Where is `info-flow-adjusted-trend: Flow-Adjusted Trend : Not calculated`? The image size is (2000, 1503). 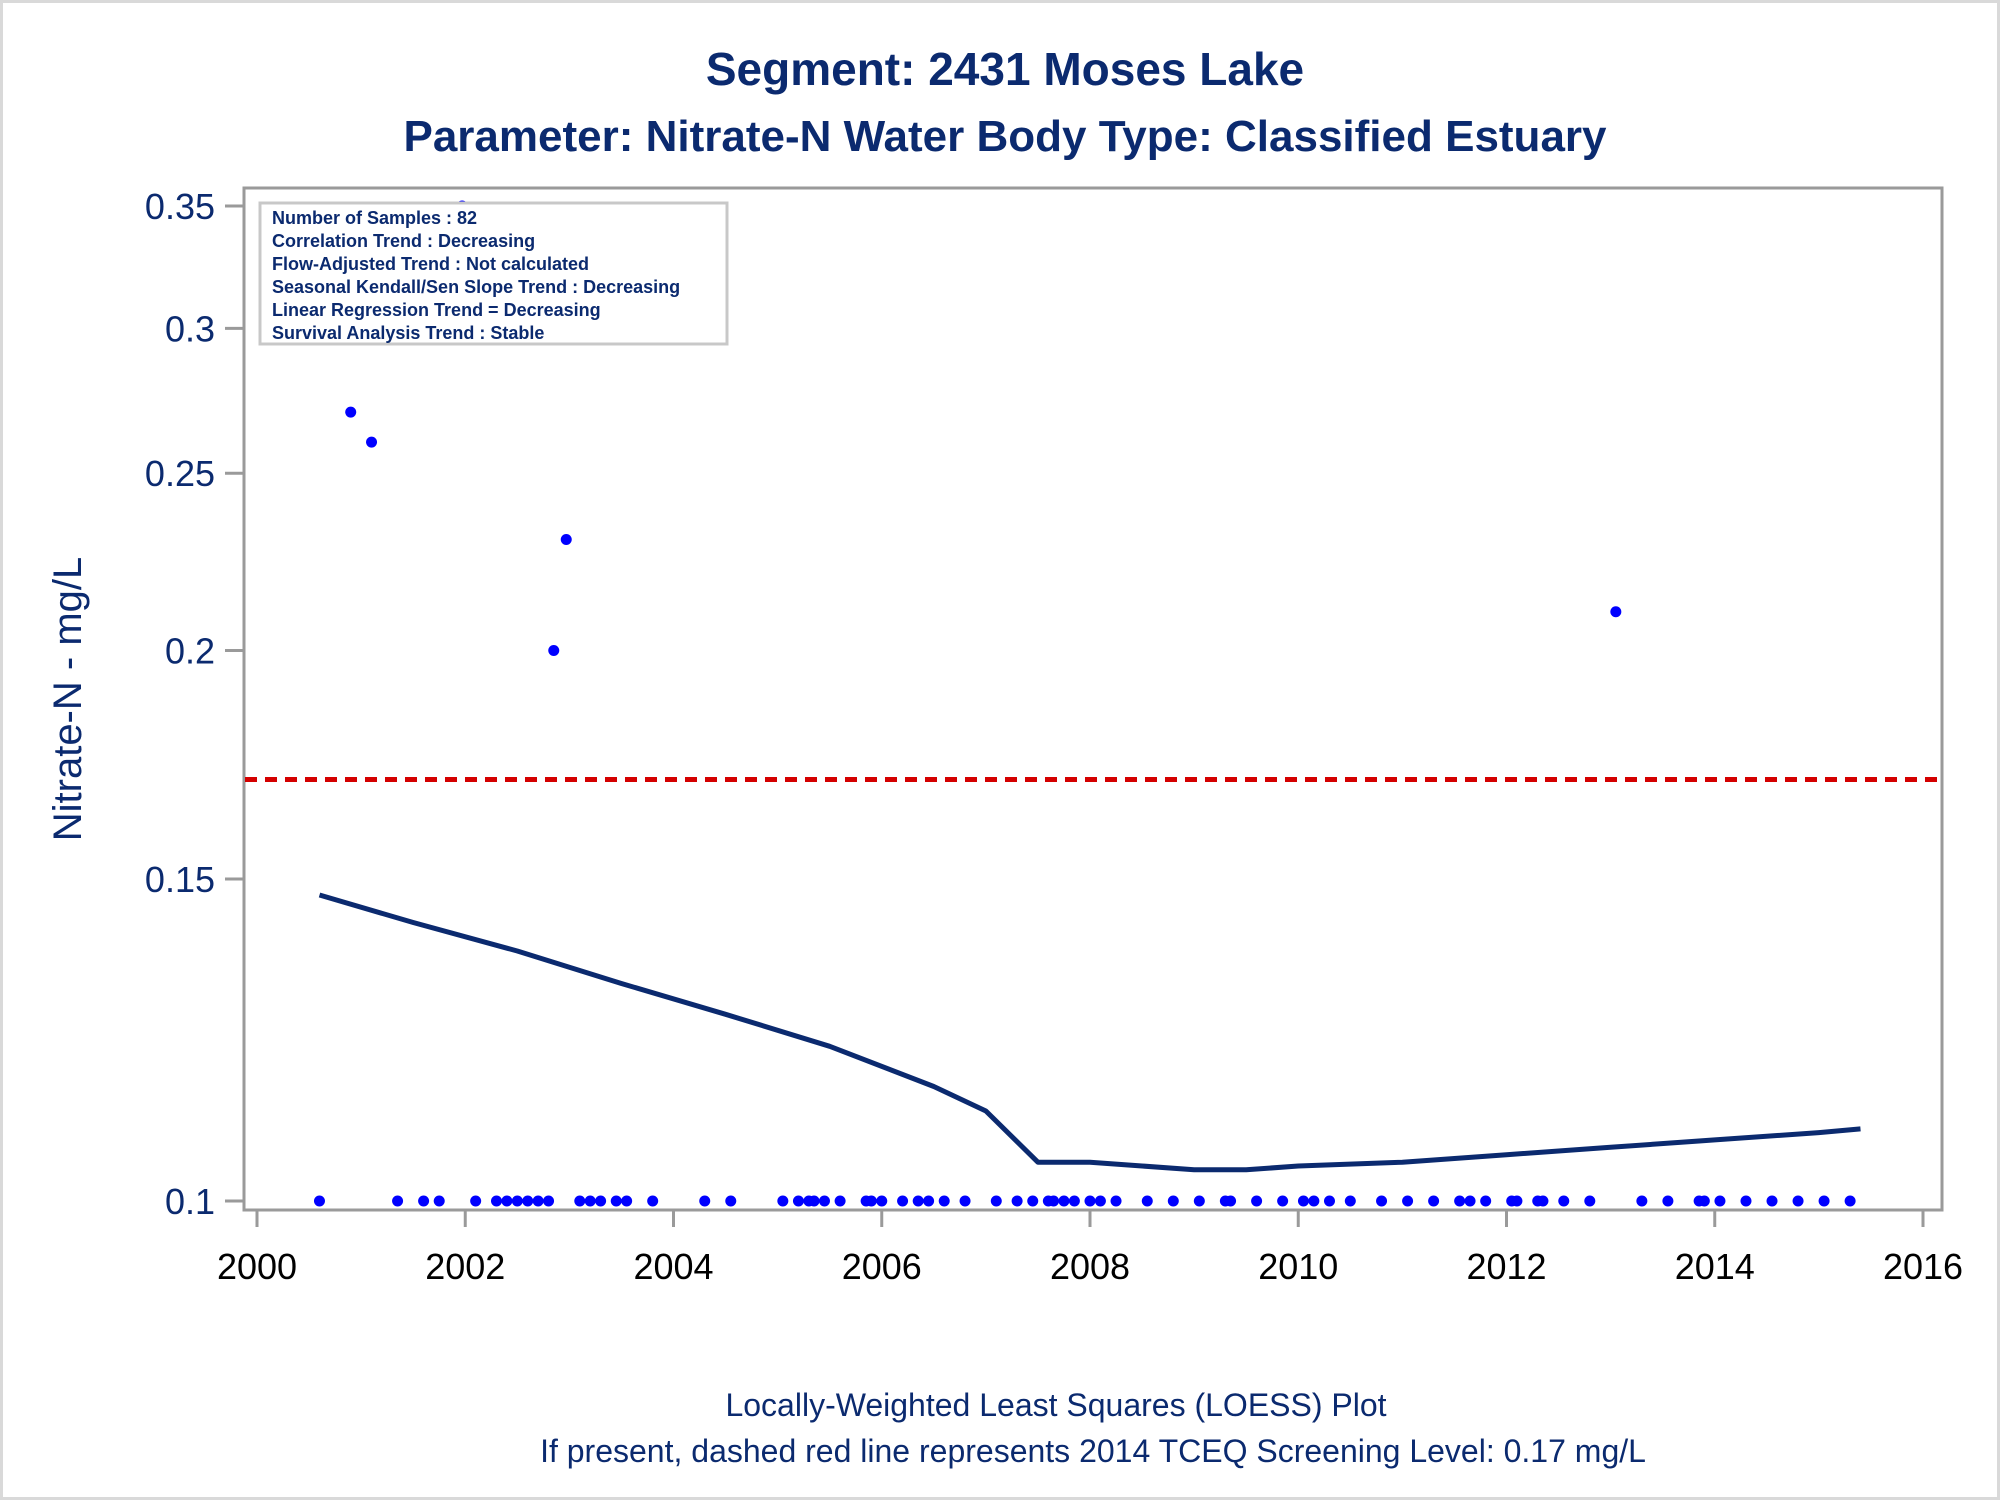
info-flow-adjusted-trend: Flow-Adjusted Trend : Not calculated is located at coordinates (430, 264).